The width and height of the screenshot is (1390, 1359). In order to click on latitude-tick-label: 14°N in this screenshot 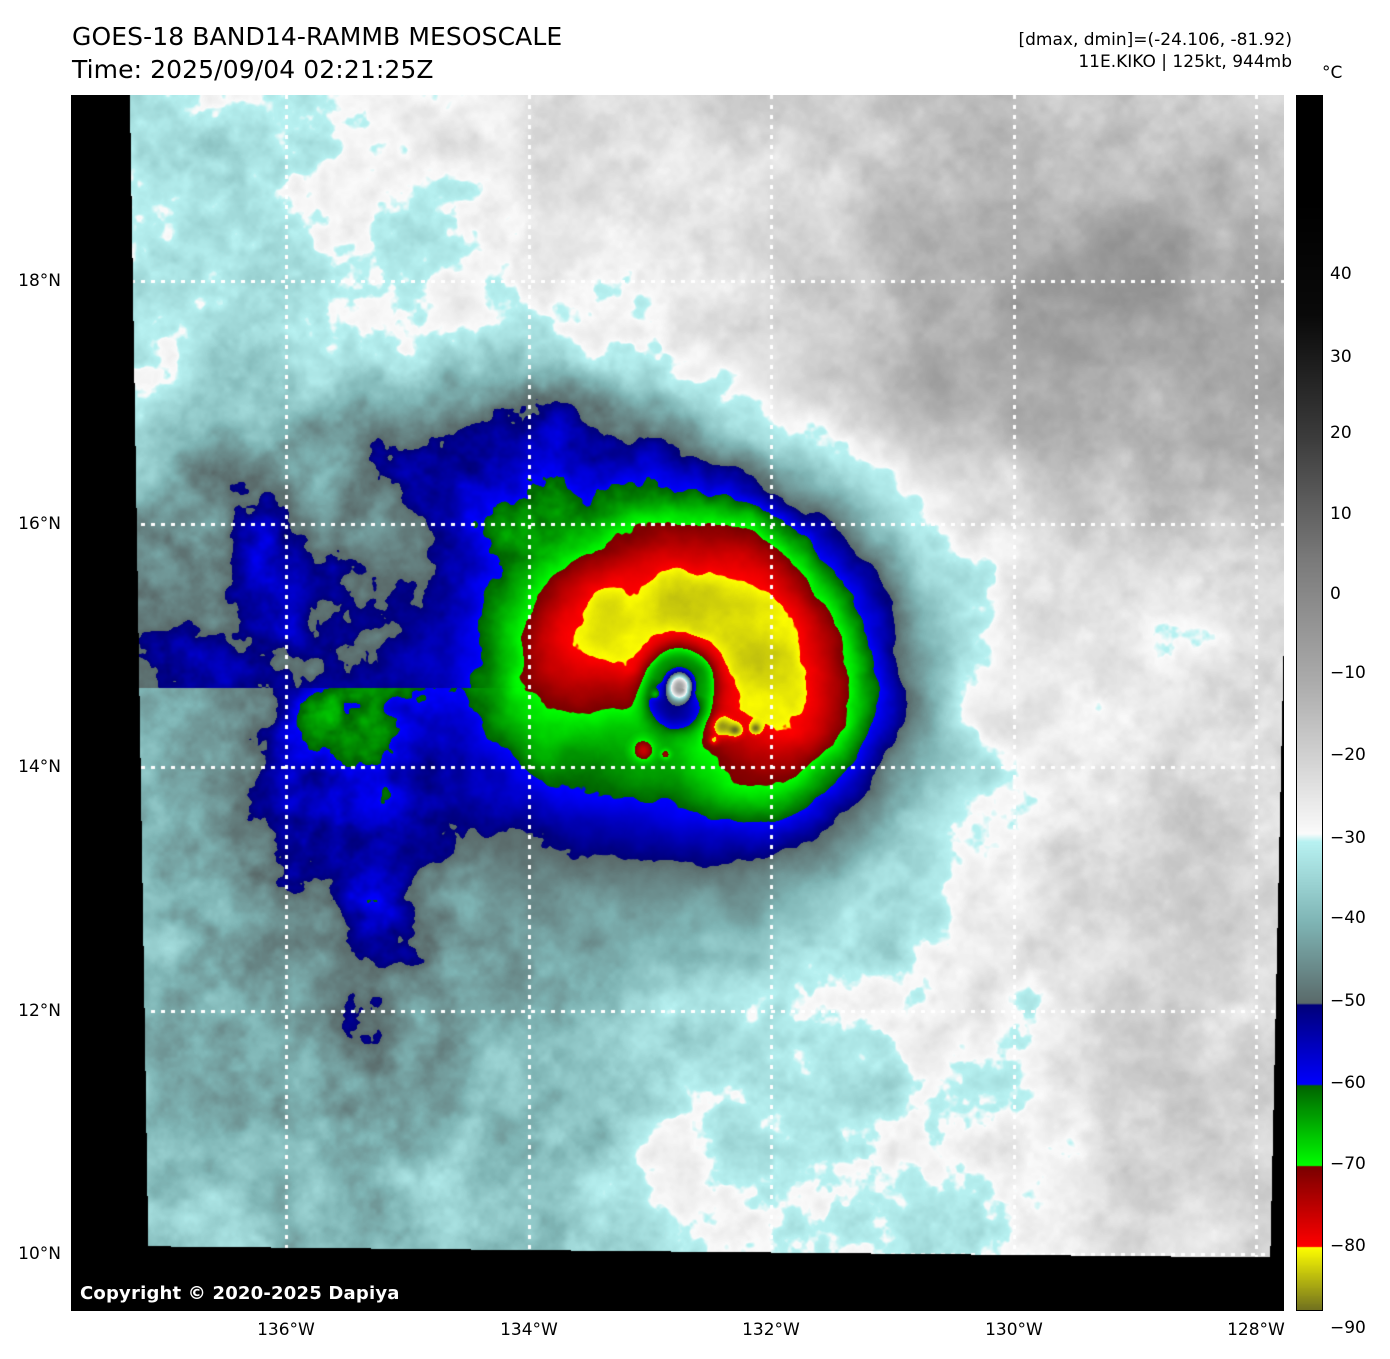, I will do `click(39, 767)`.